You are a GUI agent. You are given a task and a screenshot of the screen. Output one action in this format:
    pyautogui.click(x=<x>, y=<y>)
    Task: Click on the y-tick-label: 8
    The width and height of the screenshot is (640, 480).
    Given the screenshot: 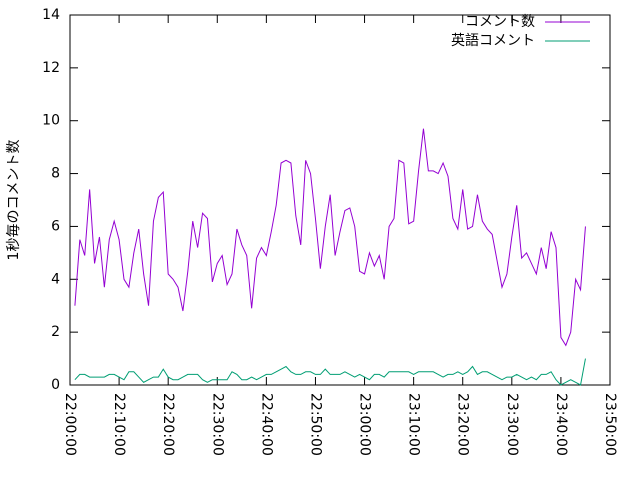 What is the action you would take?
    pyautogui.click(x=55, y=174)
    